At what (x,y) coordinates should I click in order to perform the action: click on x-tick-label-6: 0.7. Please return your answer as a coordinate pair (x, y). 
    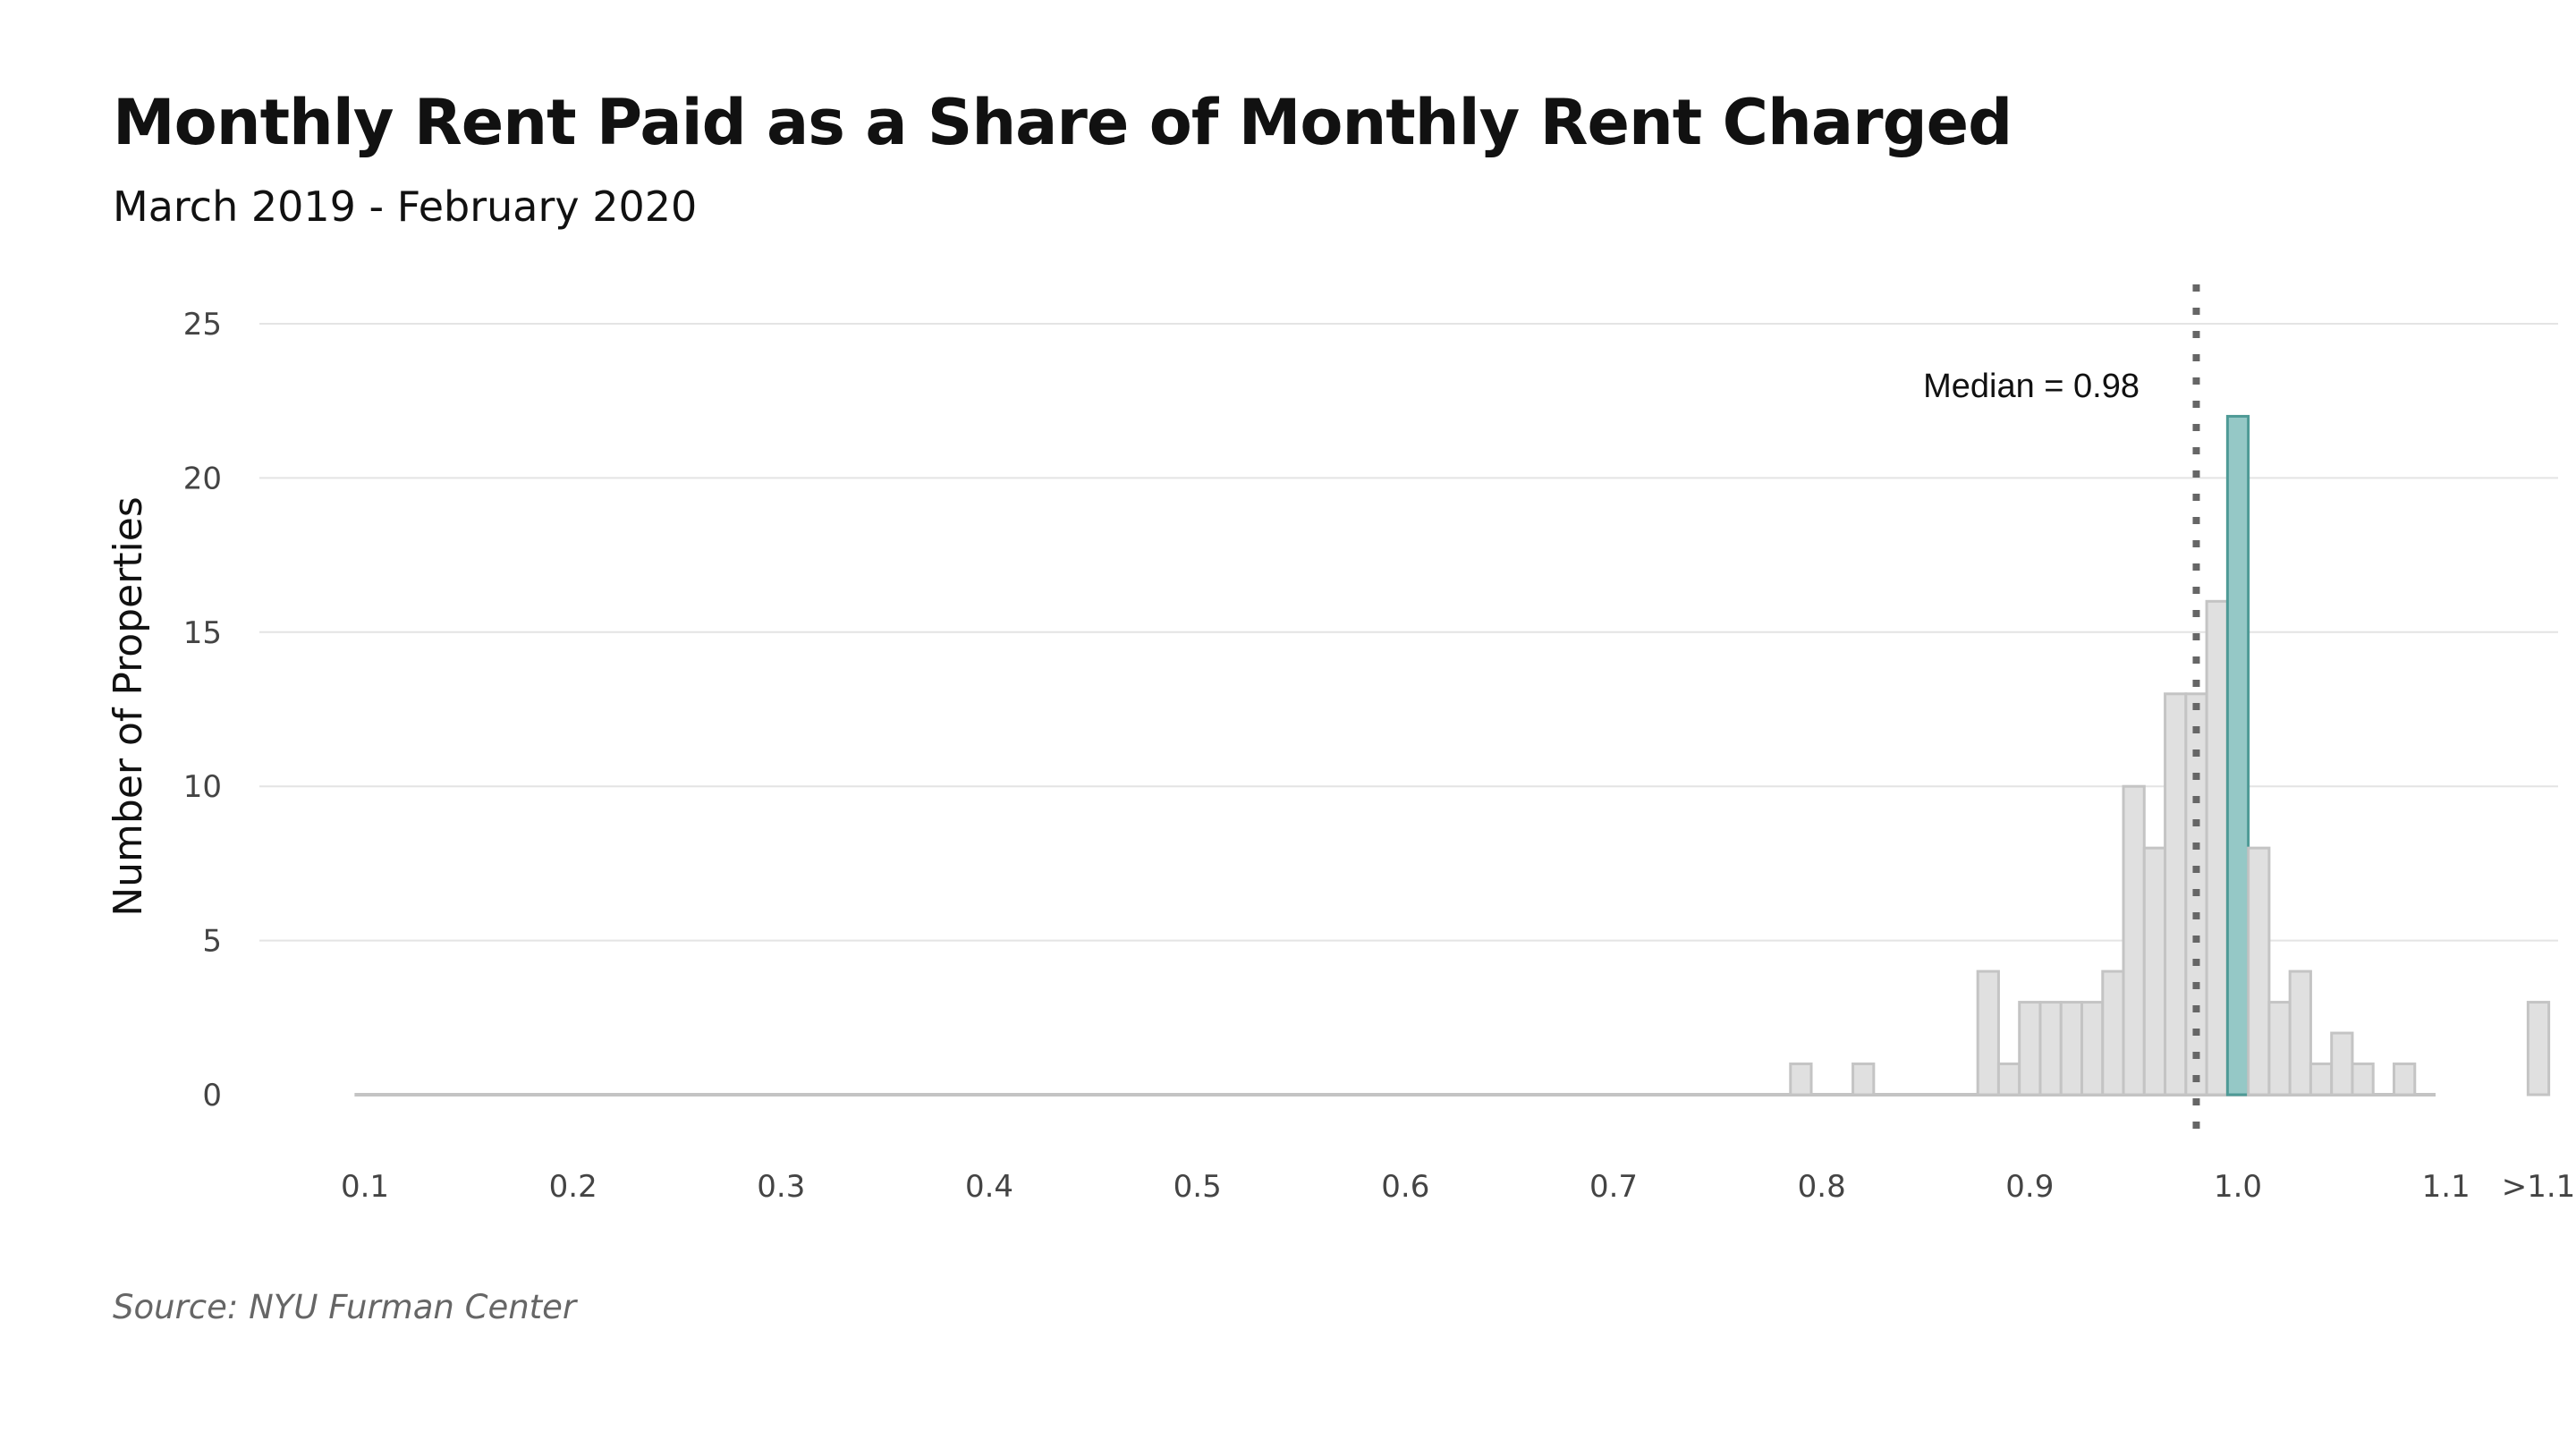
    Looking at the image, I should click on (1613, 1187).